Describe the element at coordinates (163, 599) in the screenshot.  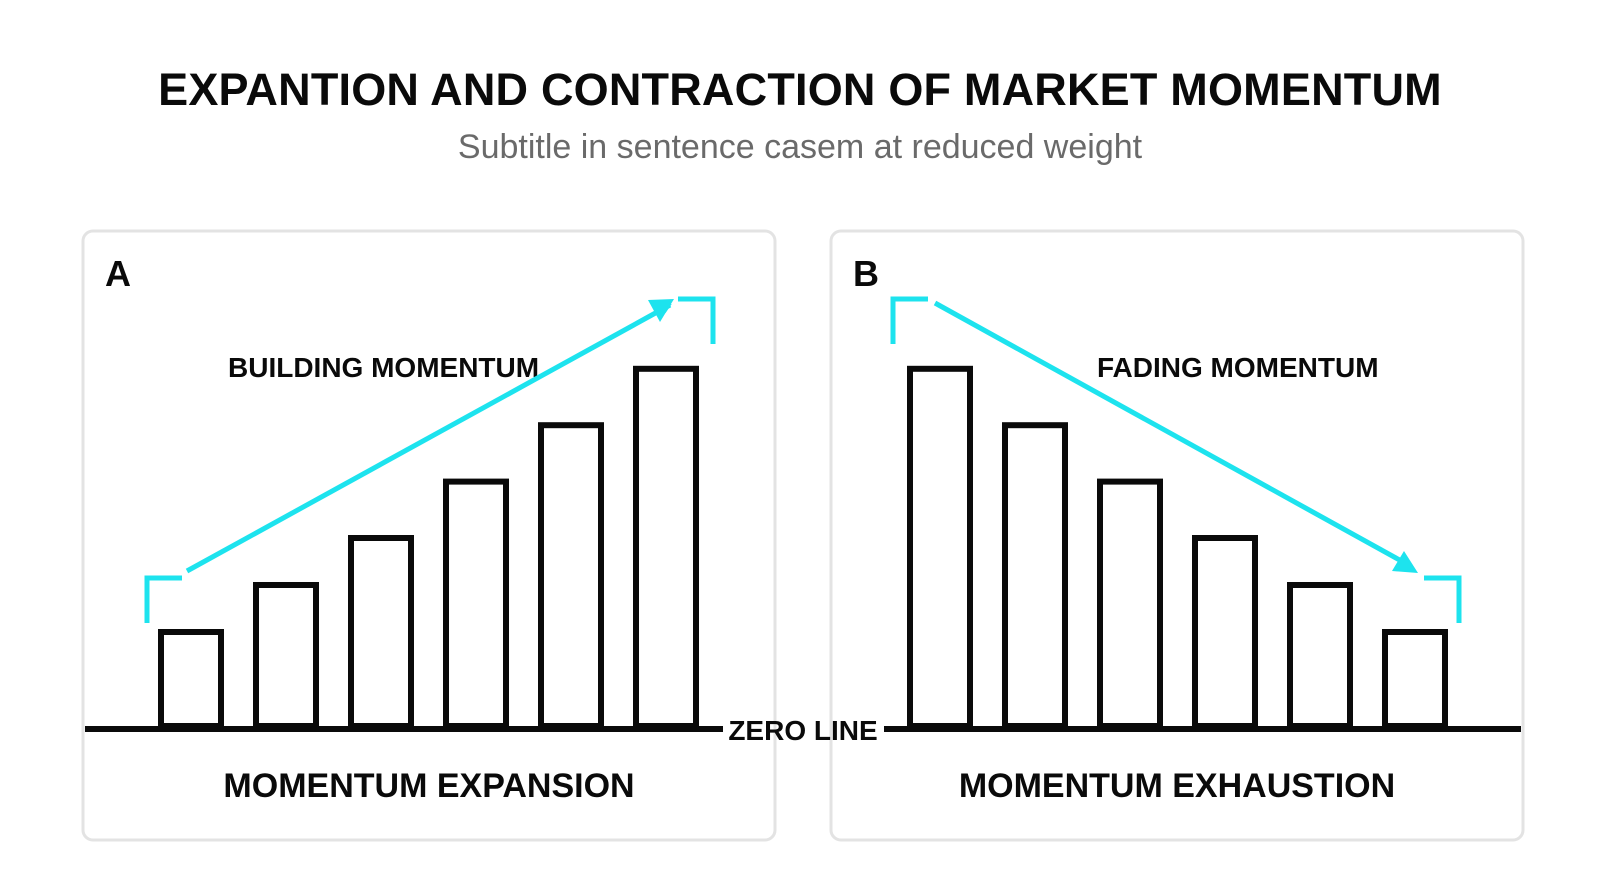
I see `panel-a-start-bracket` at that location.